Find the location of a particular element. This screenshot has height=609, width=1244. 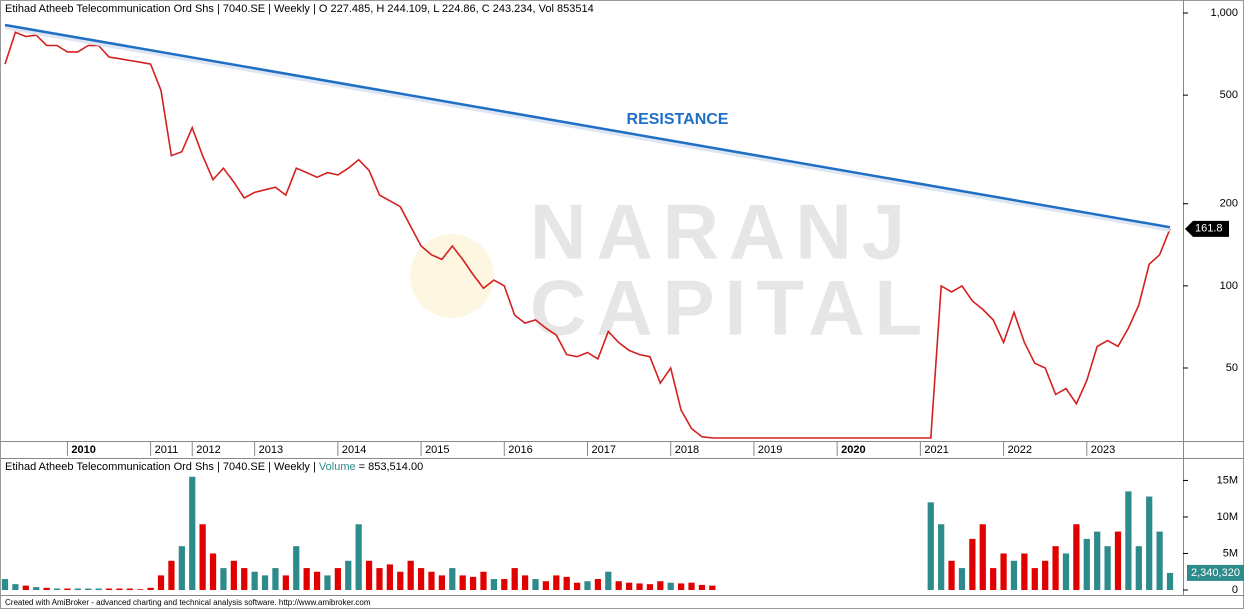

value-label: 2,340,320 is located at coordinates (1215, 573).